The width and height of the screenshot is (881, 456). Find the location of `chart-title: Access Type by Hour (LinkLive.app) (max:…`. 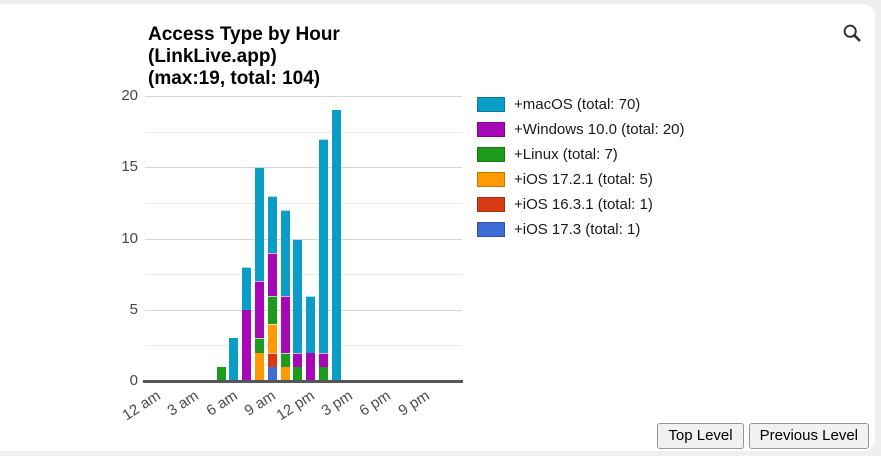

chart-title: Access Type by Hour (LinkLive.app) (max:… is located at coordinates (244, 57).